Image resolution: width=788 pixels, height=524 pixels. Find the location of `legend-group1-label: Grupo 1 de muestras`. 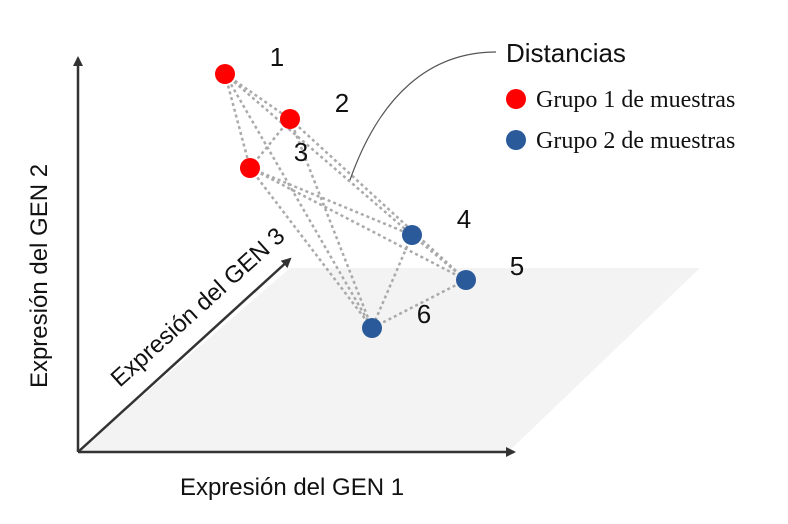

legend-group1-label: Grupo 1 de muestras is located at coordinates (635, 100).